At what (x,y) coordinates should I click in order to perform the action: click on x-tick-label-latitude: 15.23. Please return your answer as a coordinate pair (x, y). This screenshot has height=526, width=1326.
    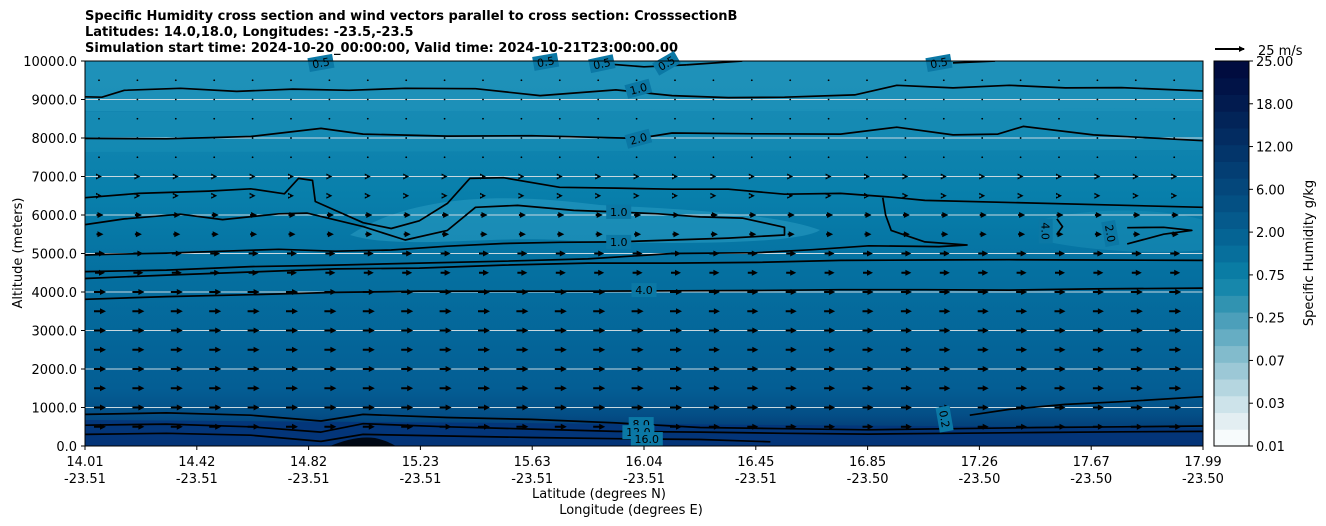
    Looking at the image, I should click on (420, 462).